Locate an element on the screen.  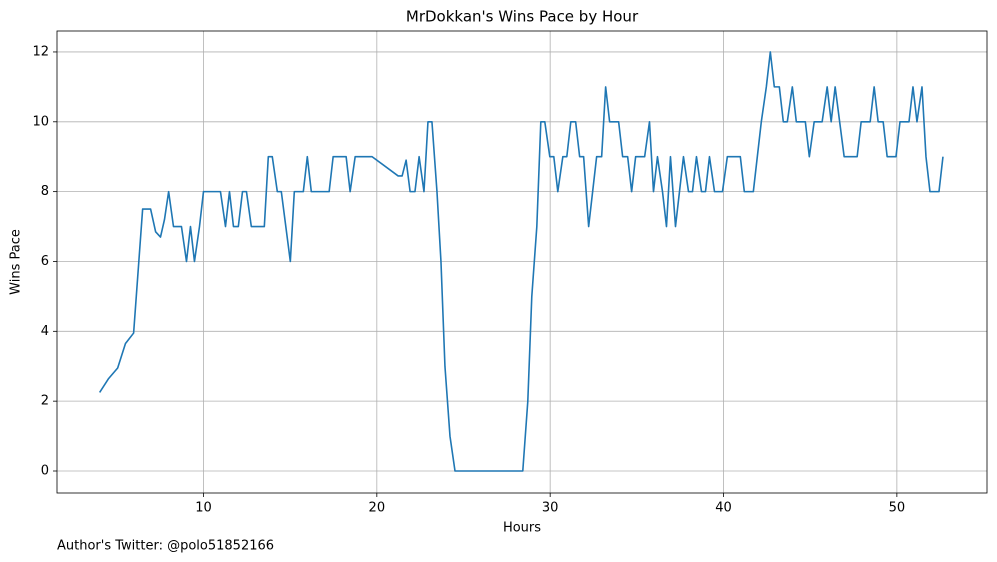
y-tick-label: 12 is located at coordinates (40, 51).